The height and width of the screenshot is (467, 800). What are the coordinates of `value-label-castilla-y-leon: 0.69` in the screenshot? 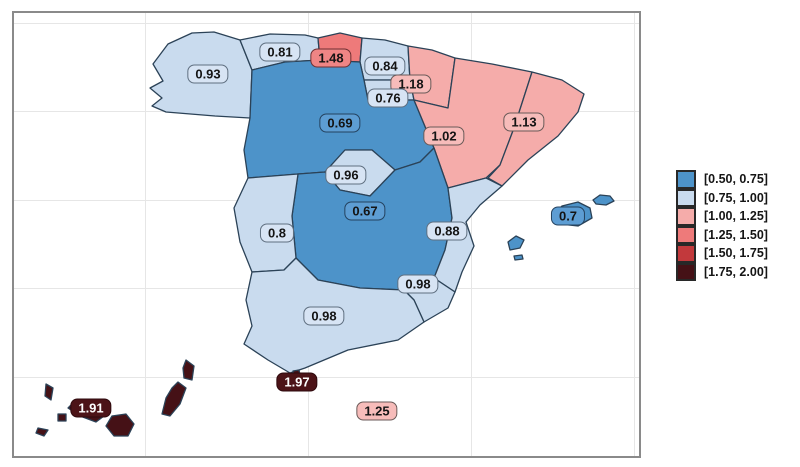 It's located at (340, 123).